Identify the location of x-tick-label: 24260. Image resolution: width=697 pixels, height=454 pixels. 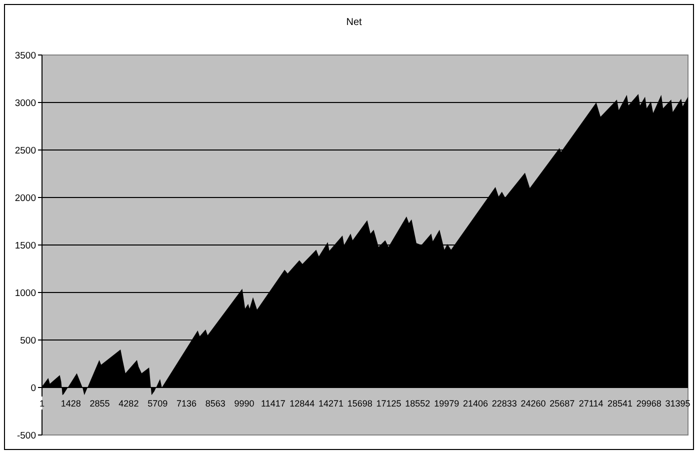
(533, 403).